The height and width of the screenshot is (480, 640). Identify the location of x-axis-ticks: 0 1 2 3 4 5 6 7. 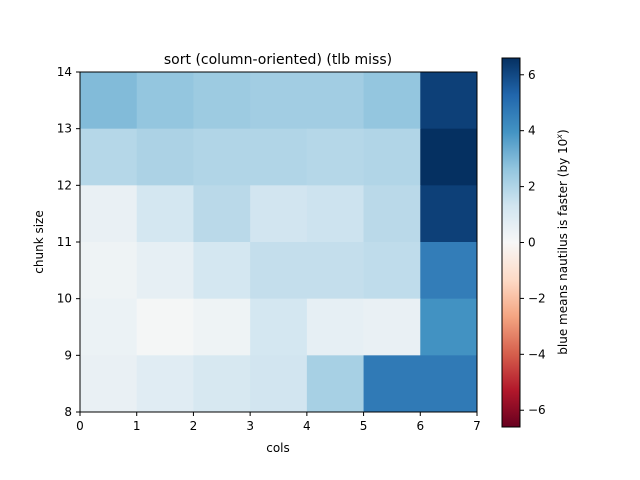
(278, 422).